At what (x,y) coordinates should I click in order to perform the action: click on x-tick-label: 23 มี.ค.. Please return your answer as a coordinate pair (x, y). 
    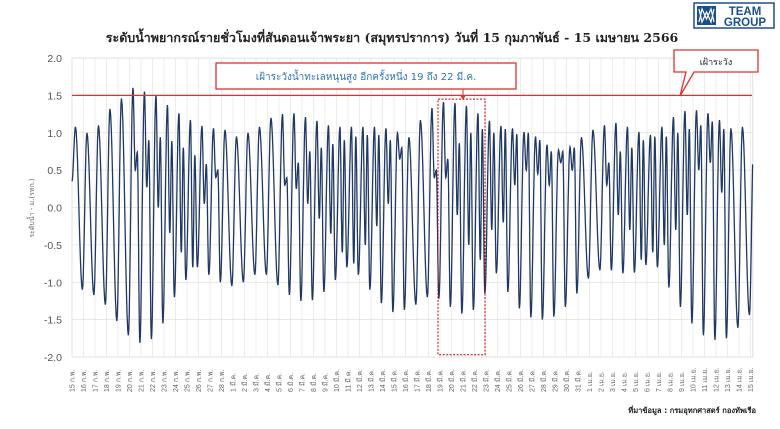
    Looking at the image, I should click on (487, 380).